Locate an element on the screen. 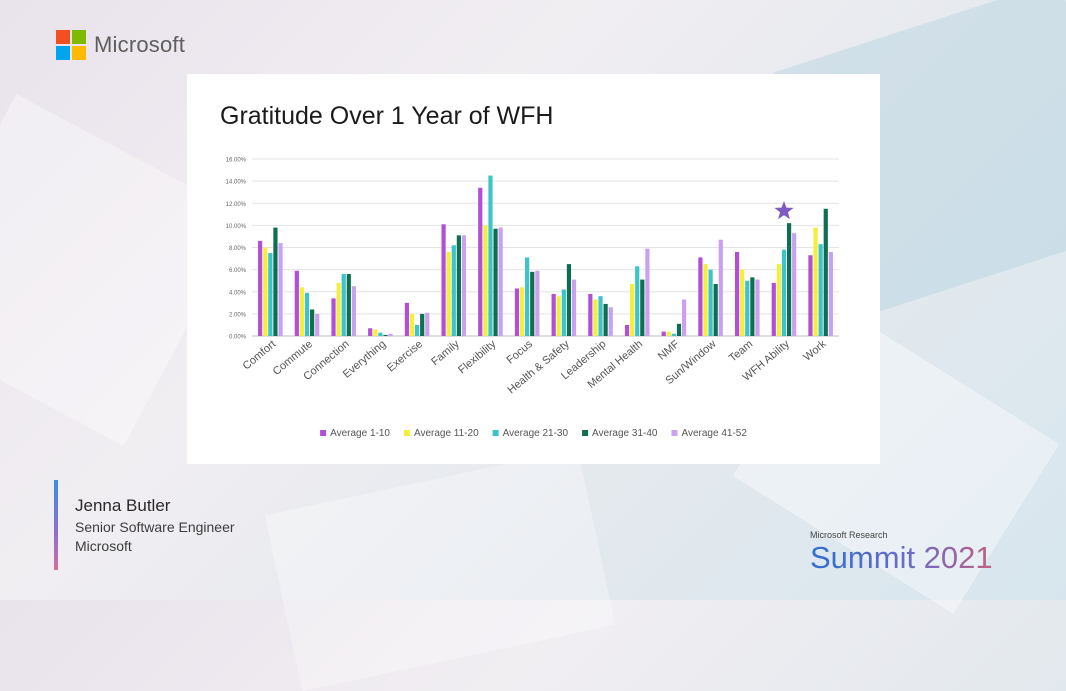 The height and width of the screenshot is (691, 1066). brand-name: Microsoft is located at coordinates (140, 44).